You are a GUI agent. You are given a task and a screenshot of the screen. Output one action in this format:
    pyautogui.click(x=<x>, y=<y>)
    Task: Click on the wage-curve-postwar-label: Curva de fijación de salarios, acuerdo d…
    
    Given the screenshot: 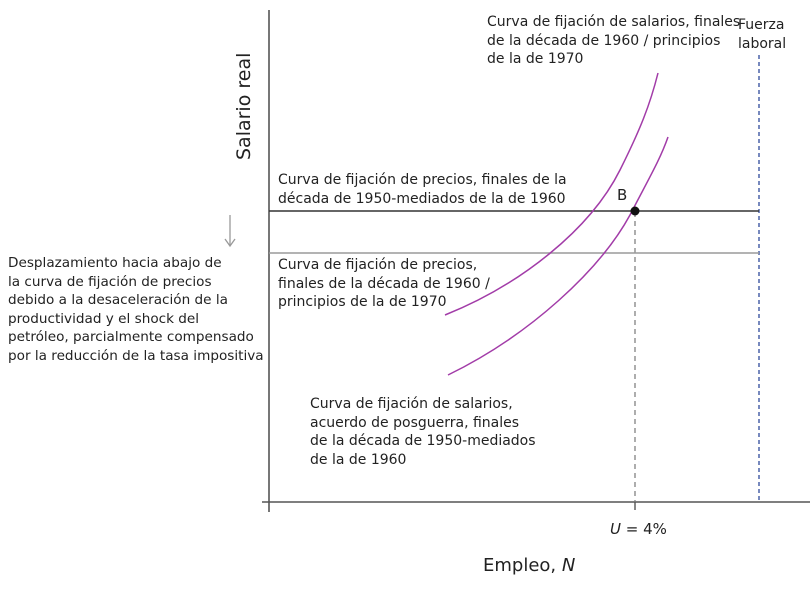 What is the action you would take?
    pyautogui.click(x=423, y=432)
    